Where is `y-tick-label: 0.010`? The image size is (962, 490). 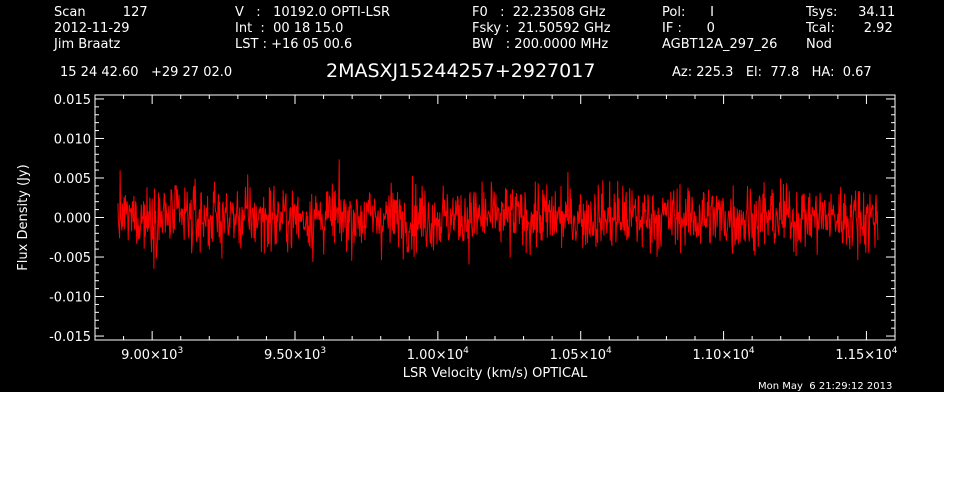
y-tick-label: 0.010 is located at coordinates (72, 139).